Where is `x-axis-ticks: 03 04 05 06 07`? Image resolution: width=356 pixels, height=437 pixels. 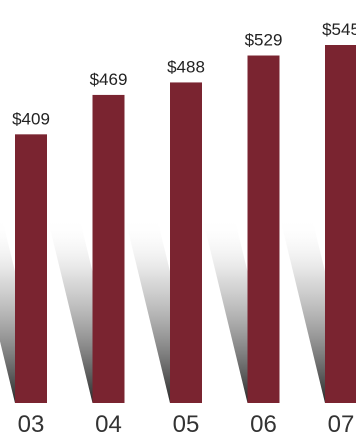 x-axis-ticks: 03 04 05 06 07 is located at coordinates (186, 424).